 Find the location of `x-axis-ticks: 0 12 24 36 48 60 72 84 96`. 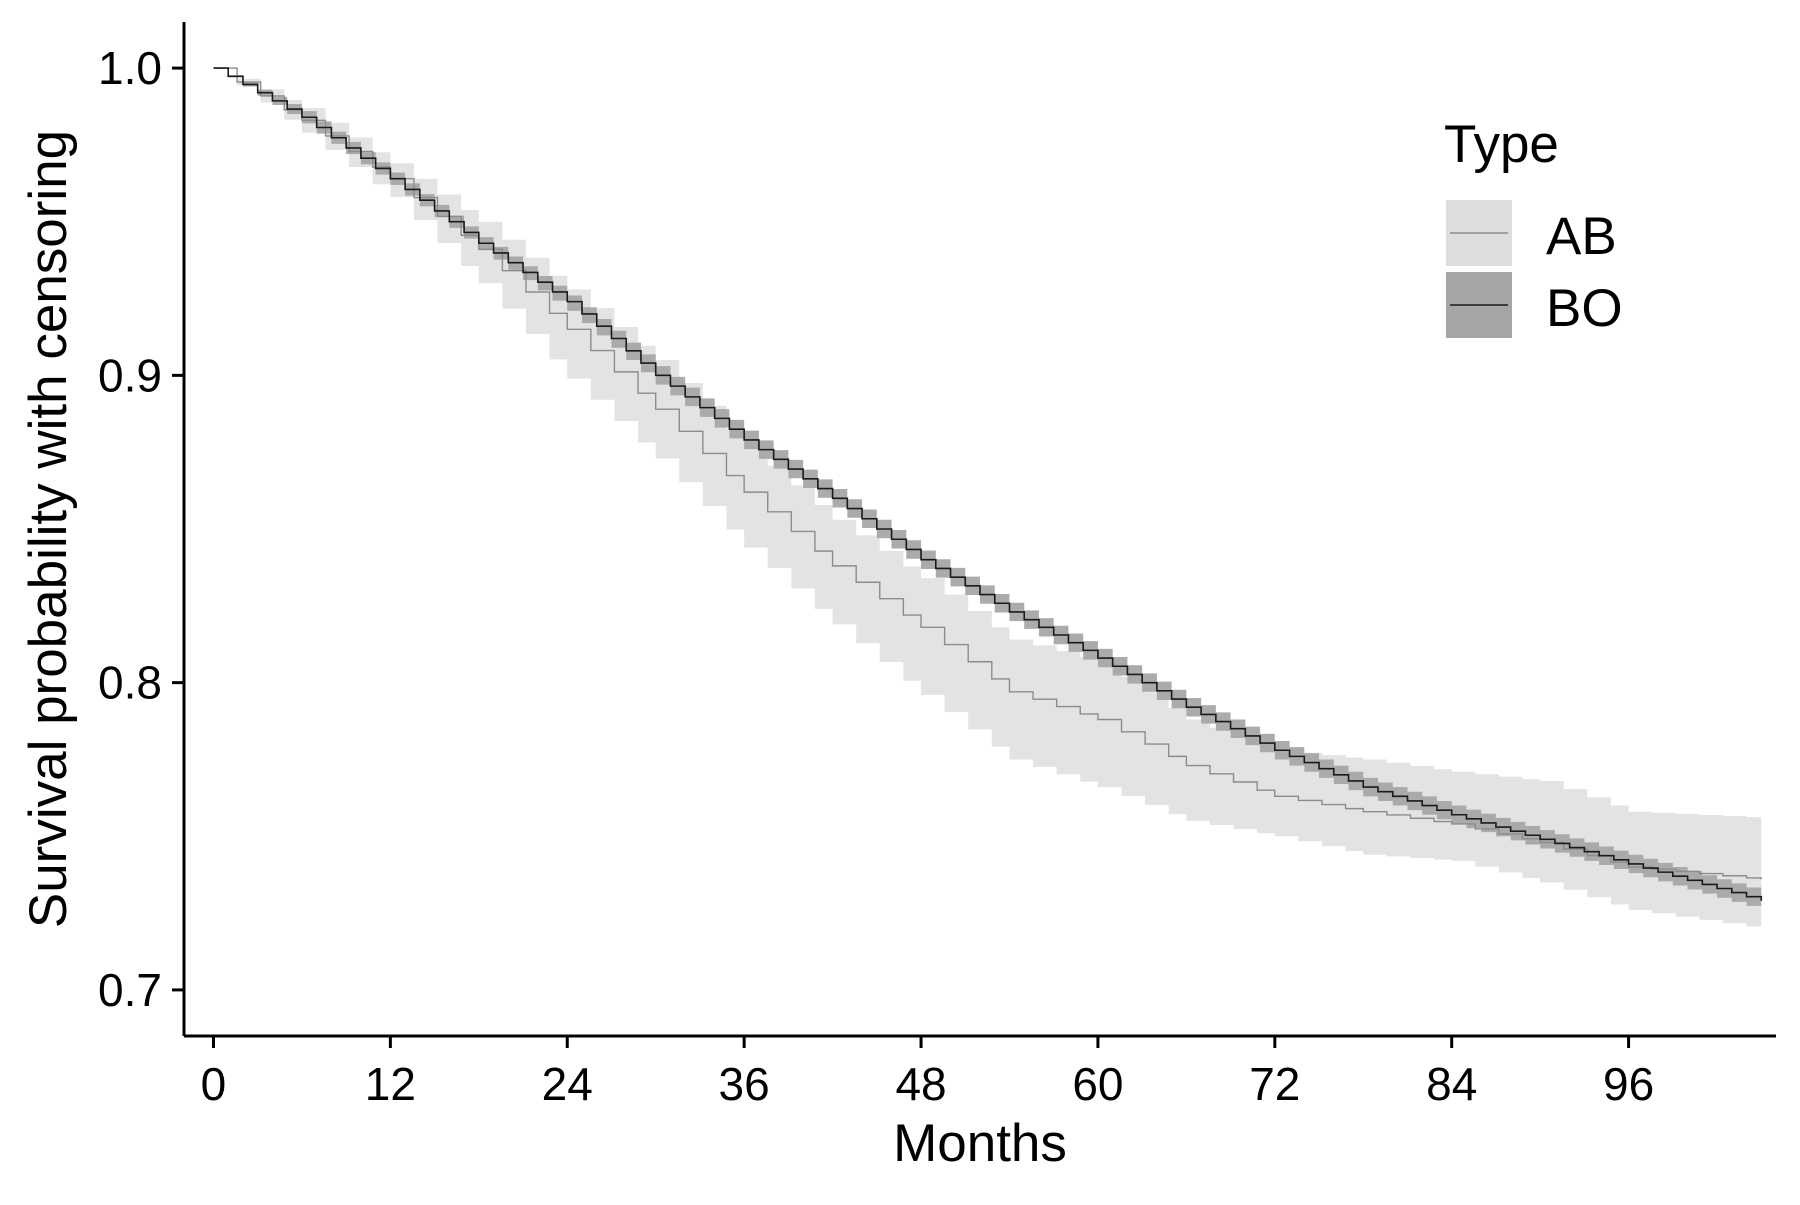

x-axis-ticks: 0 12 24 36 48 60 72 84 96 is located at coordinates (927, 1073).